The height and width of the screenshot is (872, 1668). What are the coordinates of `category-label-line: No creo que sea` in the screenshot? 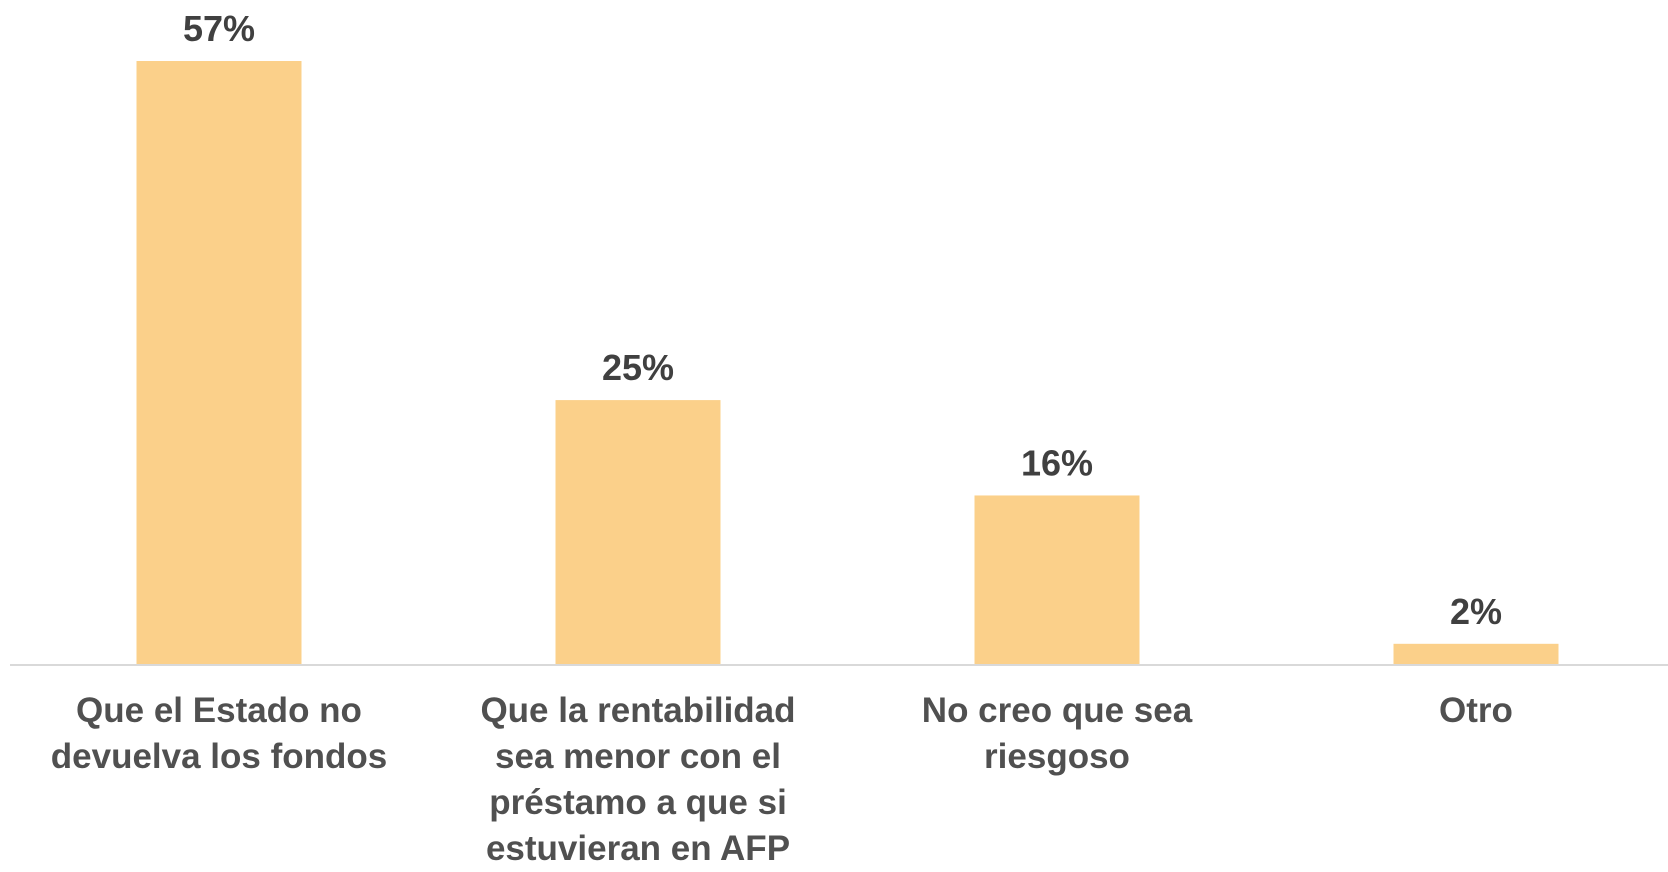 It's located at (1057, 710).